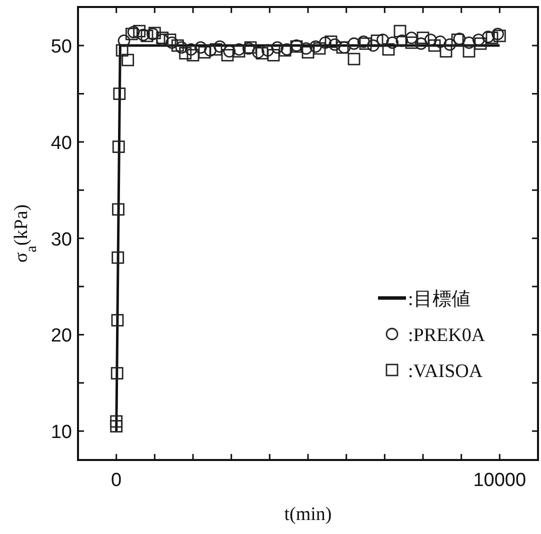 Image resolution: width=541 pixels, height=534 pixels. What do you see at coordinates (447, 335) in the screenshot?
I see `legend-label: :PREK0A` at bounding box center [447, 335].